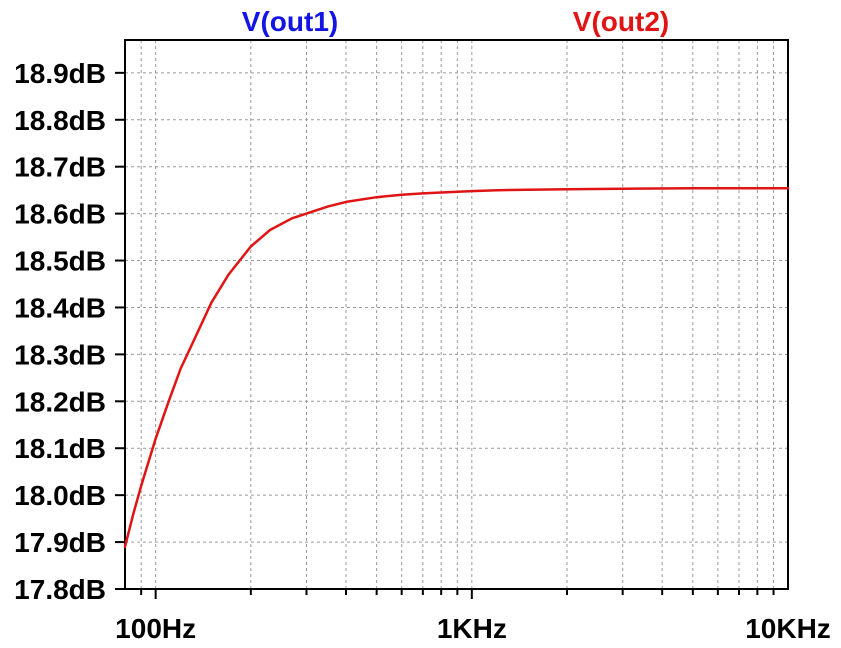  I want to click on y-tick-label: 17.8dB, so click(60, 589).